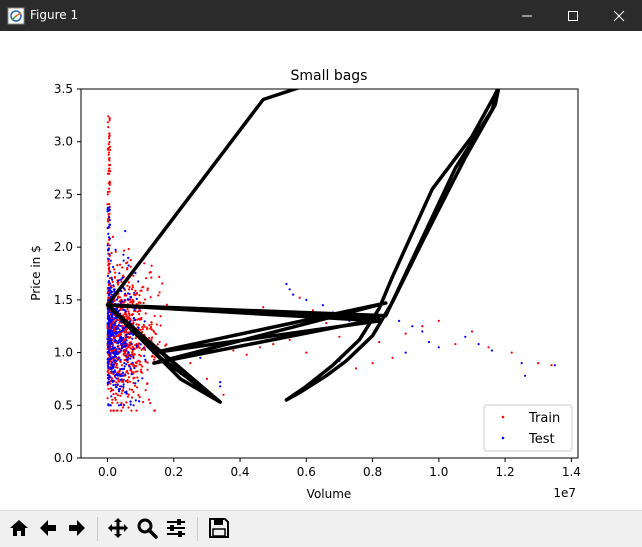 The width and height of the screenshot is (642, 547). What do you see at coordinates (573, 15) in the screenshot?
I see `maximize-button` at bounding box center [573, 15].